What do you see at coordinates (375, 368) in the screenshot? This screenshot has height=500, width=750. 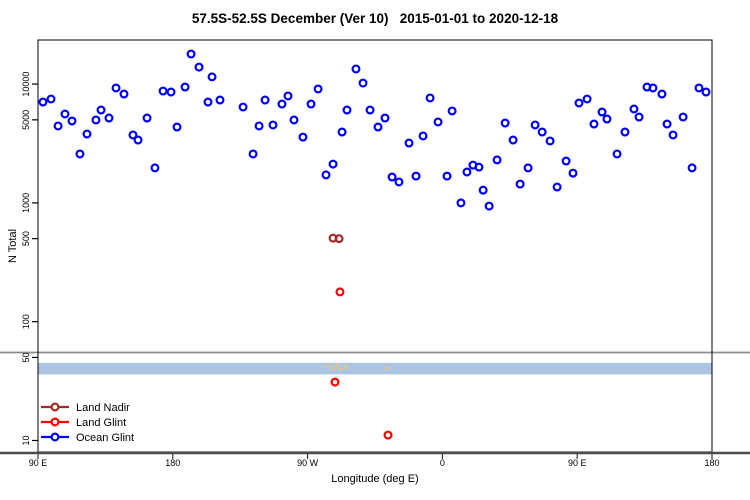 I see `shaded-band` at bounding box center [375, 368].